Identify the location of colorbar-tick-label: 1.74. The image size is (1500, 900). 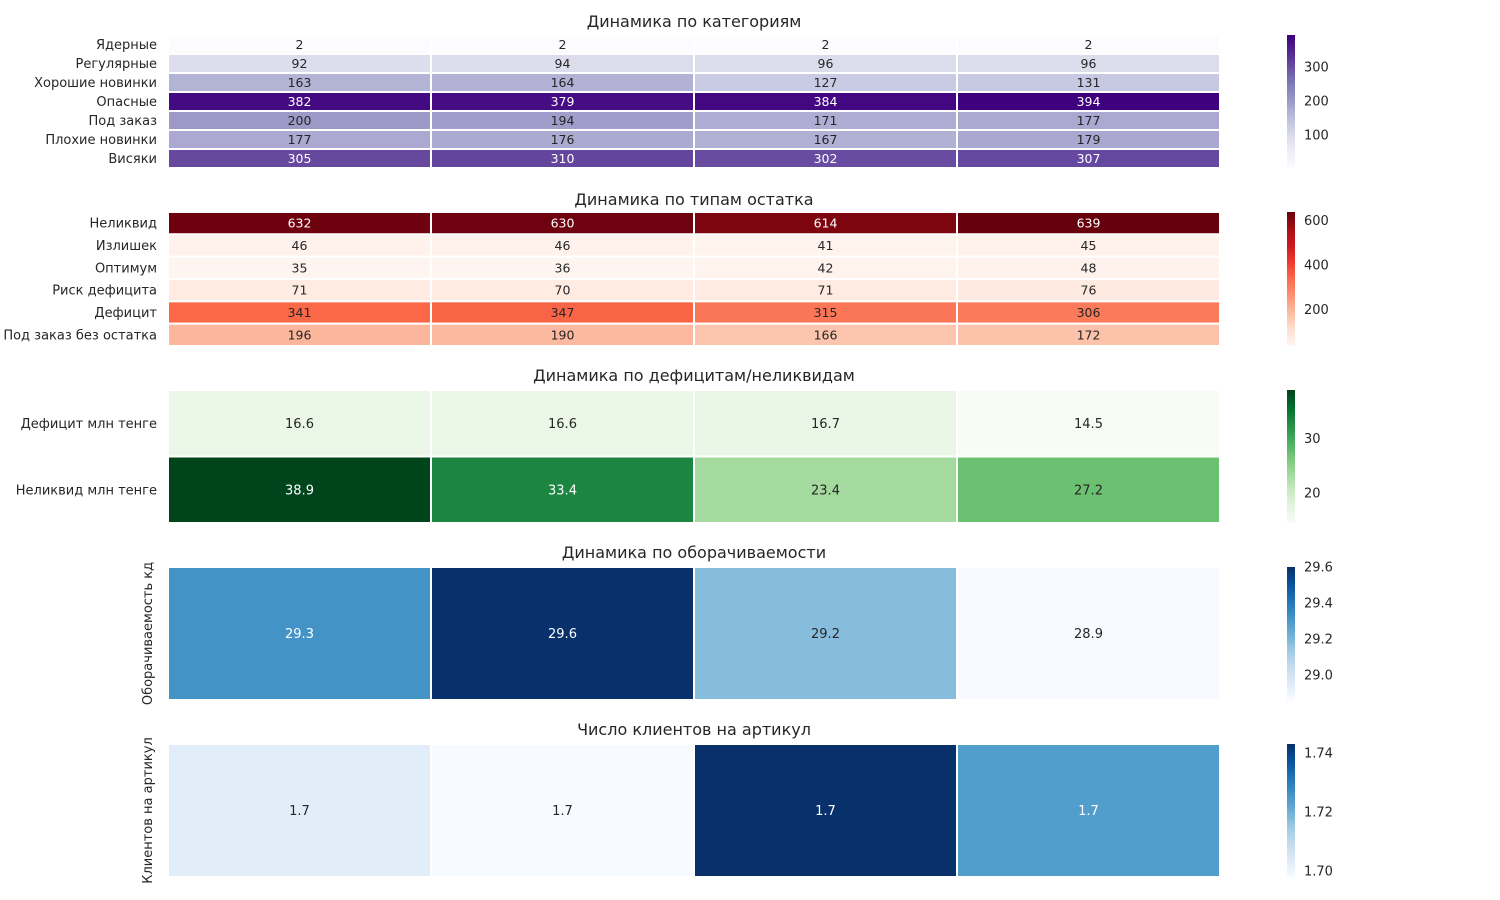
(1318, 753).